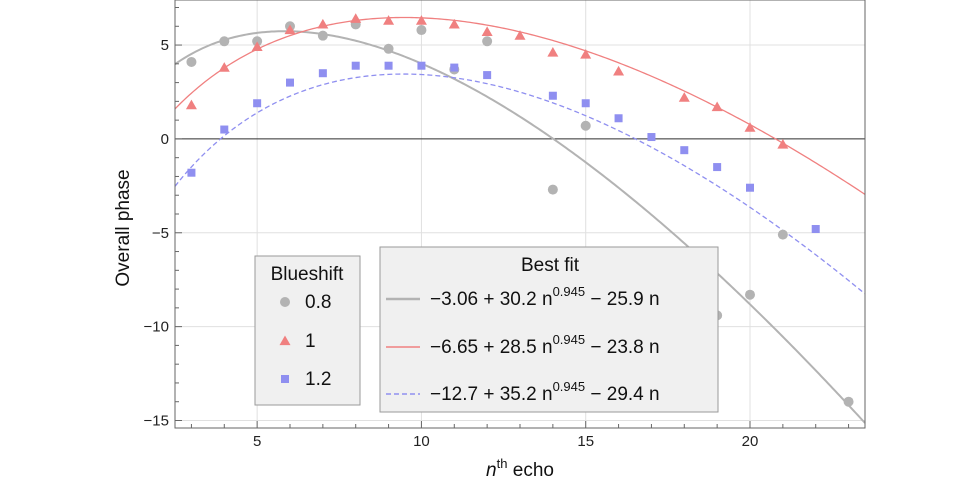  What do you see at coordinates (318, 302) in the screenshot?
I see `legend-marker-label: 0.8` at bounding box center [318, 302].